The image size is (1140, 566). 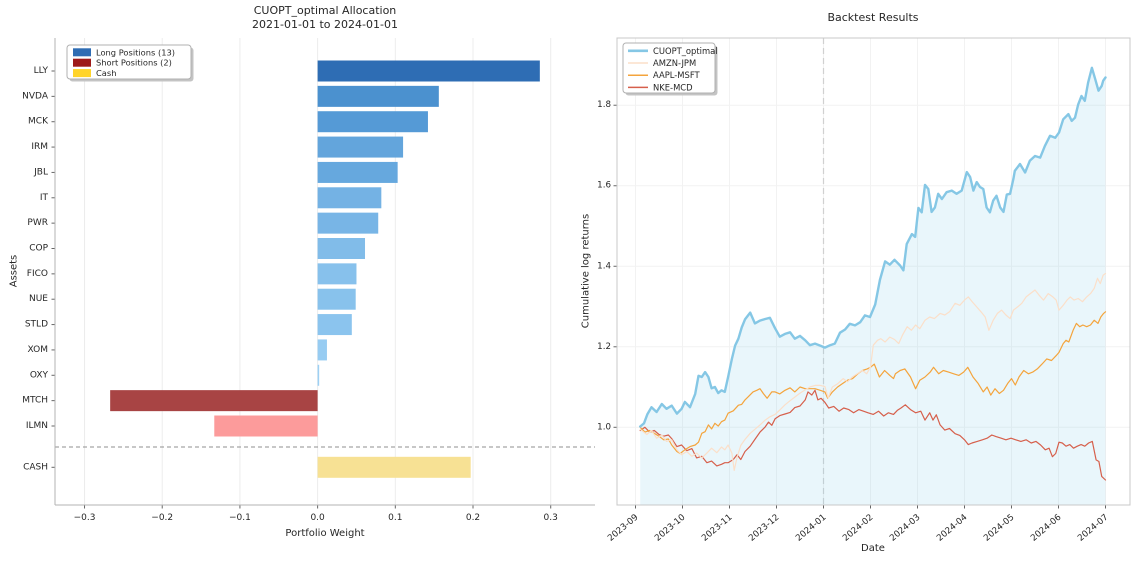 I want to click on y-tick-label-irm: IRM, so click(x=39, y=147).